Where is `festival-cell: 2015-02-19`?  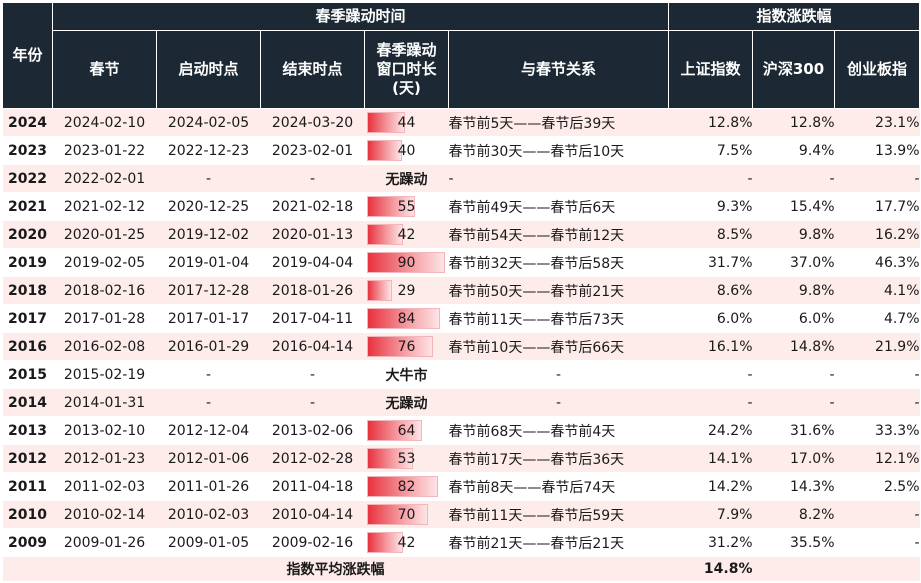
festival-cell: 2015-02-19 is located at coordinates (104, 374).